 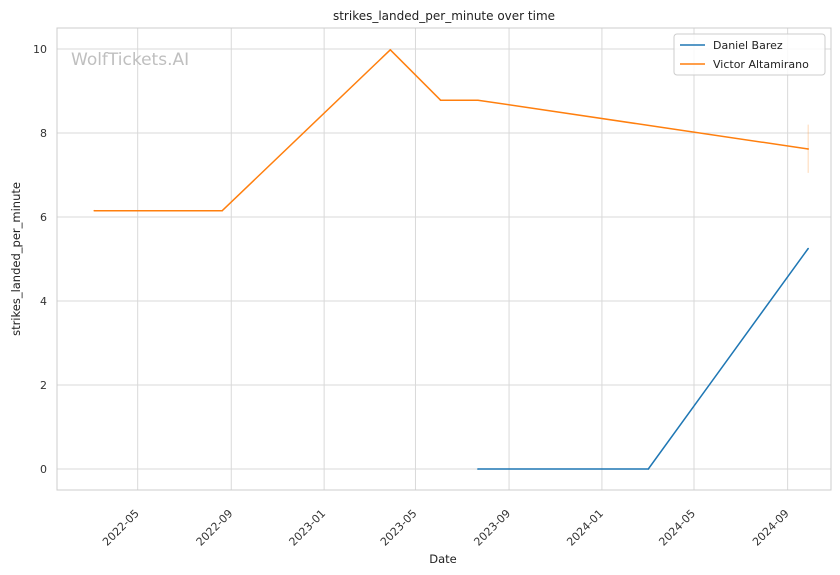 I want to click on y-tick-label: 10, so click(x=40, y=49).